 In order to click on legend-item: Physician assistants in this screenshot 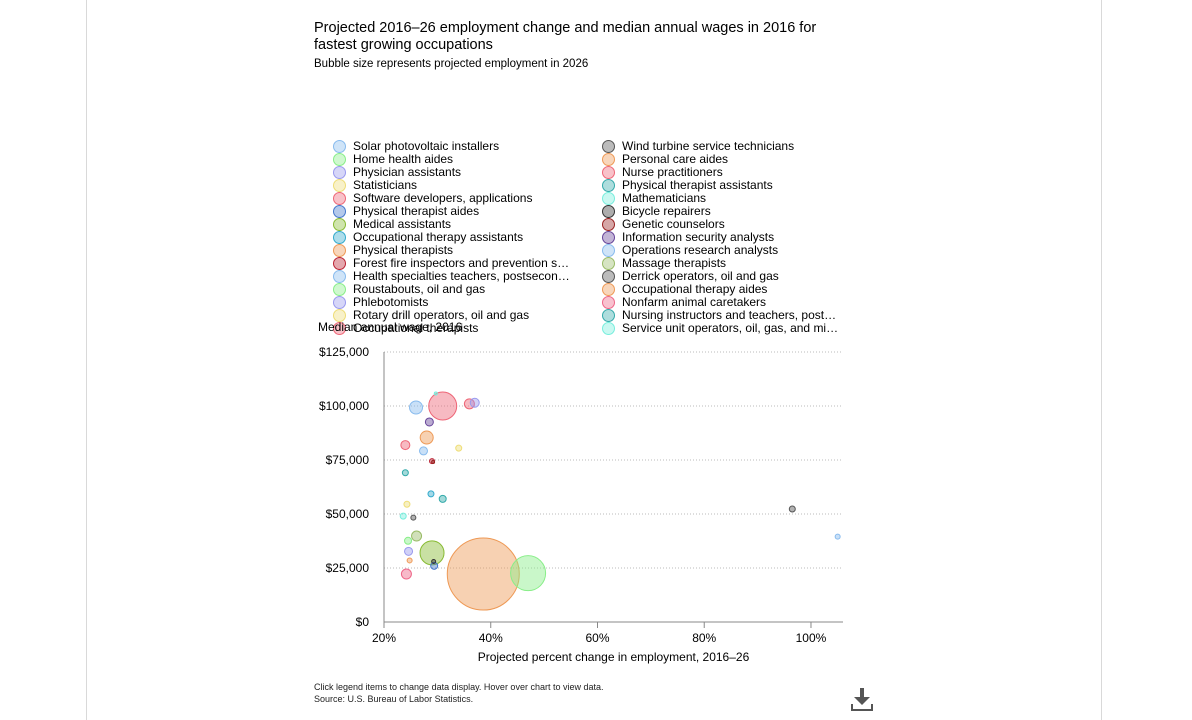, I will do `click(397, 172)`.